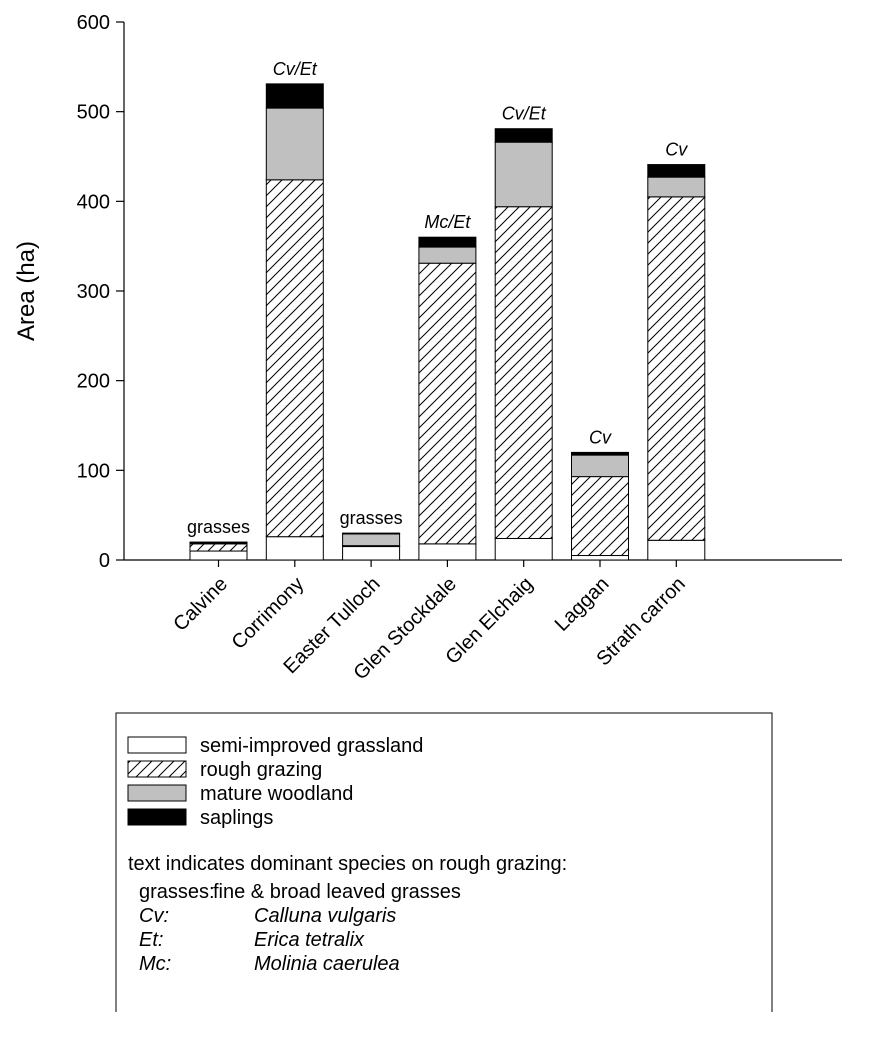 Image resolution: width=884 pixels, height=1042 pixels. What do you see at coordinates (104, 561) in the screenshot?
I see `y-tick-label: 0` at bounding box center [104, 561].